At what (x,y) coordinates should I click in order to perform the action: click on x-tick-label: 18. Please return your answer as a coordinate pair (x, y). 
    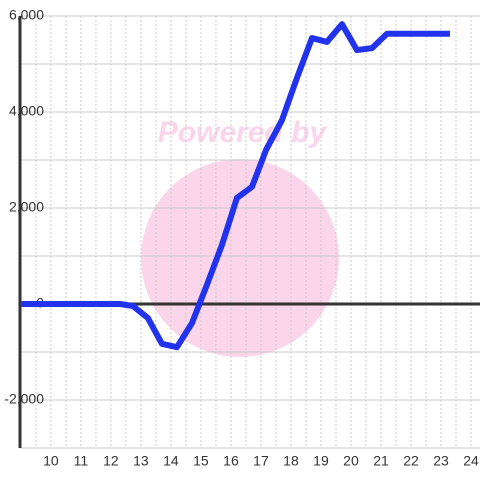
    Looking at the image, I should click on (291, 461).